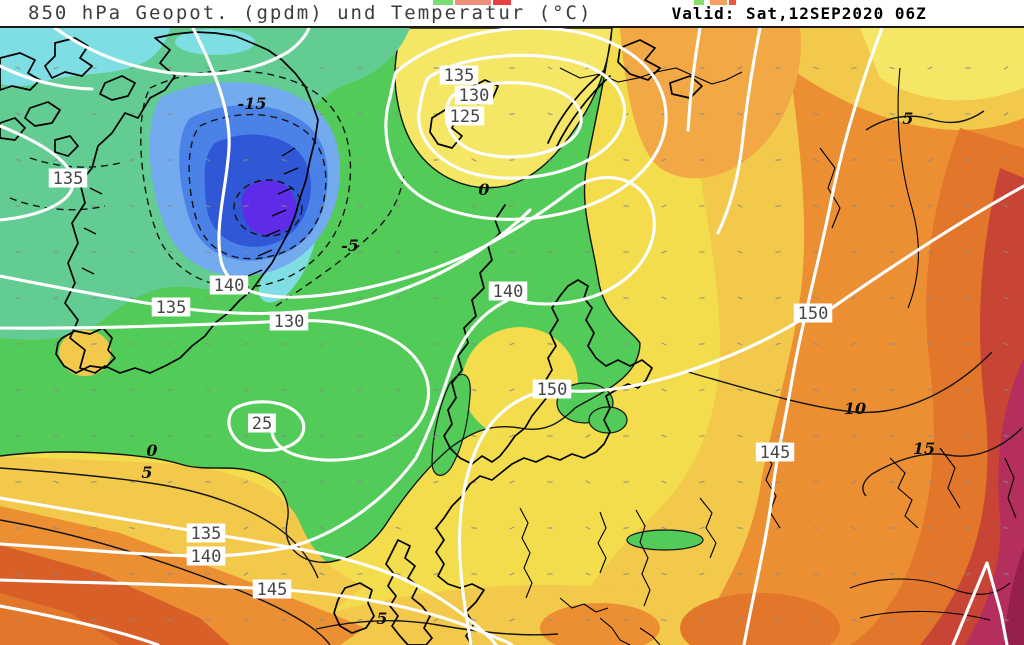 This screenshot has height=645, width=1024. Describe the element at coordinates (252, 103) in the screenshot. I see `temperature-label--15: -15` at that location.